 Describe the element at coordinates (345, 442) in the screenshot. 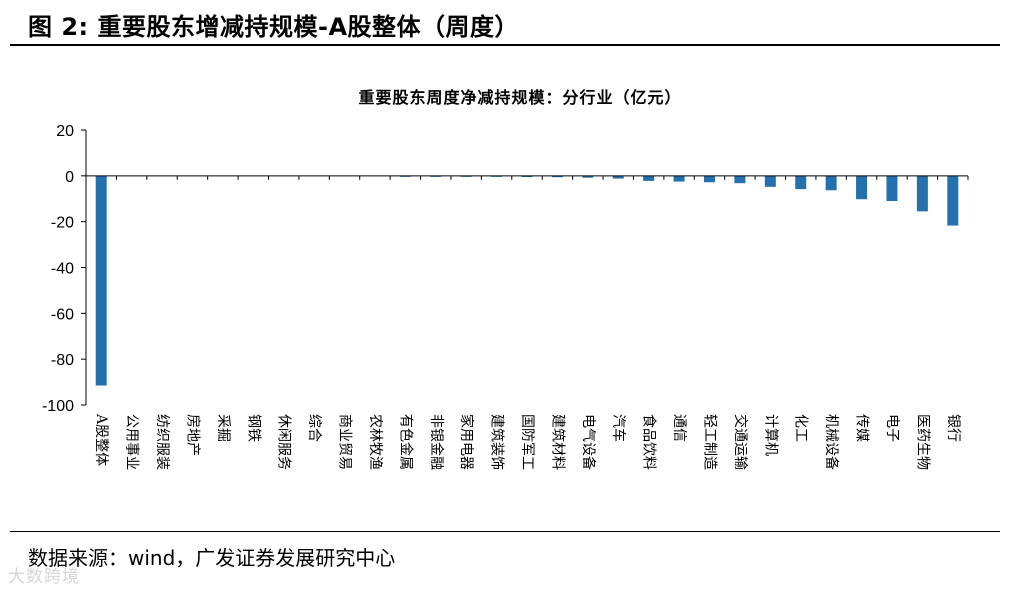

I see `x-tick-label: 商业贸易` at that location.